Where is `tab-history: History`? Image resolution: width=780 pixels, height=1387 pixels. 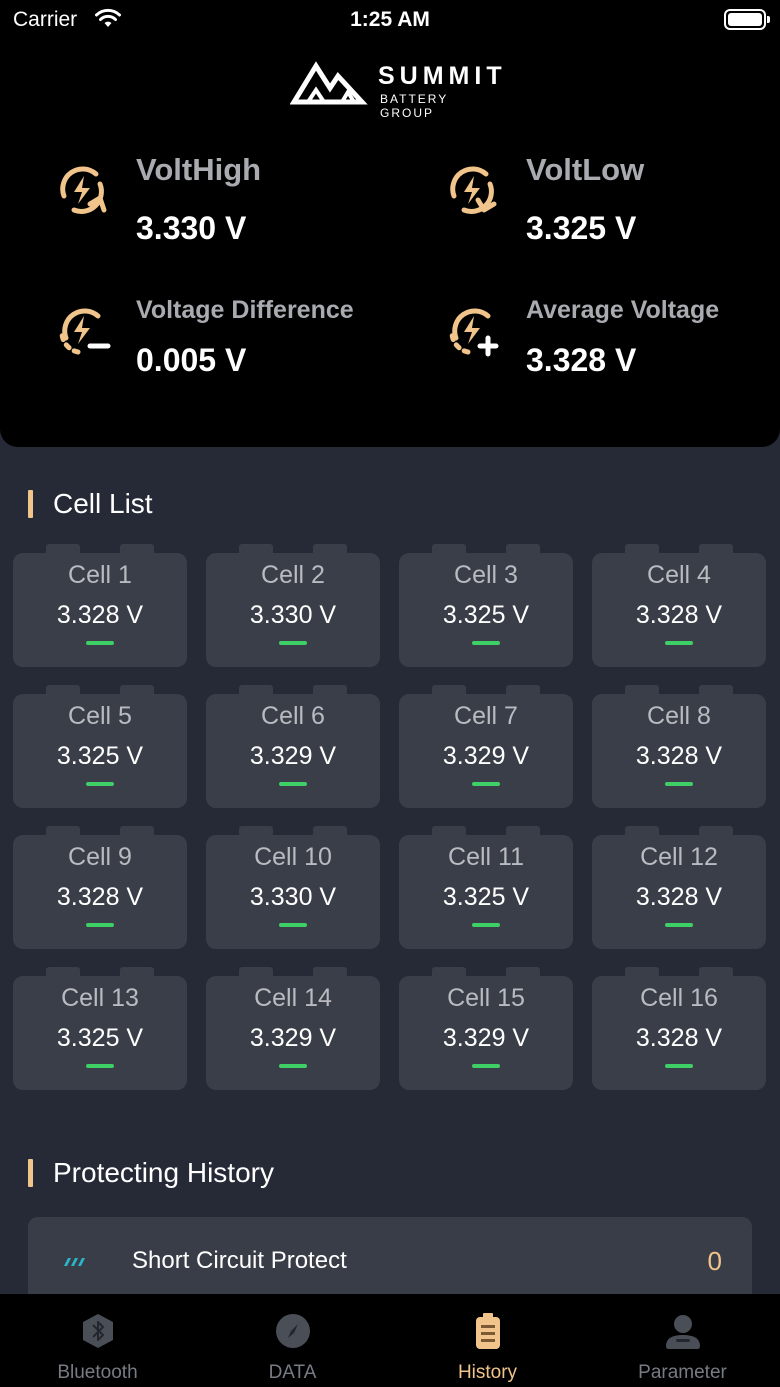
tab-history: History is located at coordinates (487, 1340).